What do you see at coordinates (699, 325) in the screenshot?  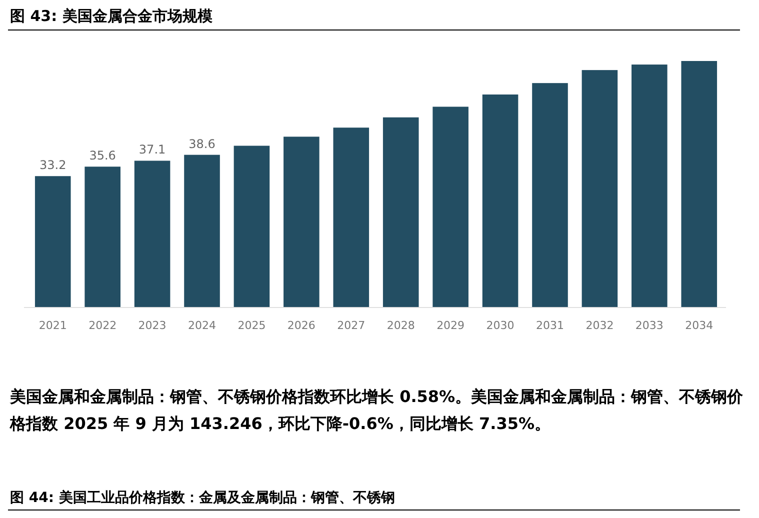 I see `x-tick-label: 2034` at bounding box center [699, 325].